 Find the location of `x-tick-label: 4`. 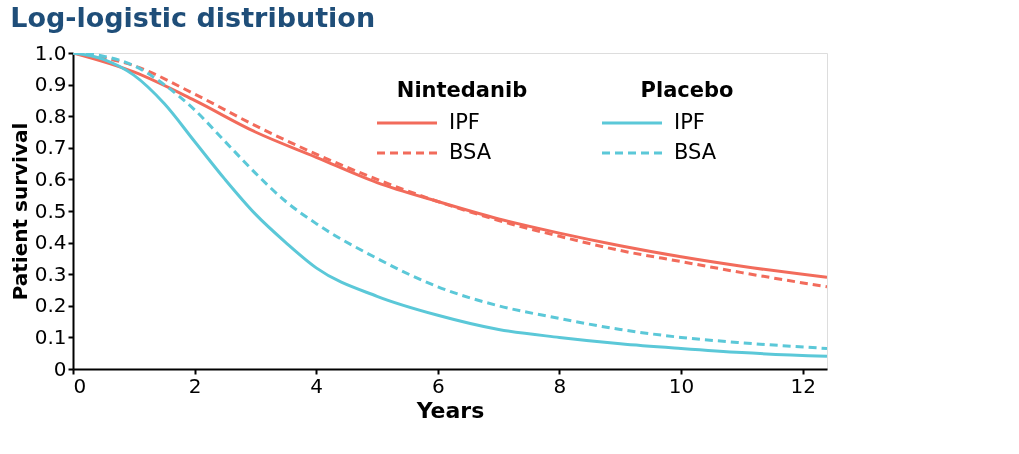

x-tick-label: 4 is located at coordinates (317, 385).